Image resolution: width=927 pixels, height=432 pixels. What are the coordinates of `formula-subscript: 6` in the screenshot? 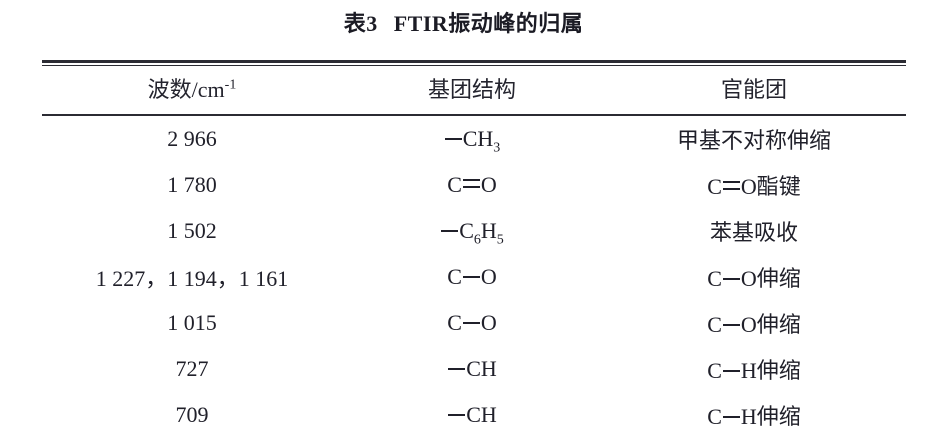 It's located at (477, 240).